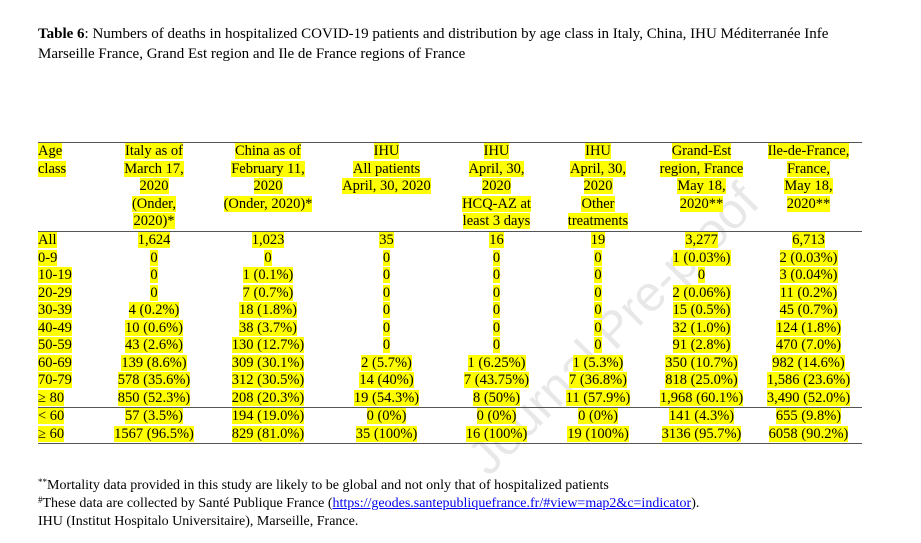  What do you see at coordinates (40, 500) in the screenshot?
I see `footnote-mark: #` at bounding box center [40, 500].